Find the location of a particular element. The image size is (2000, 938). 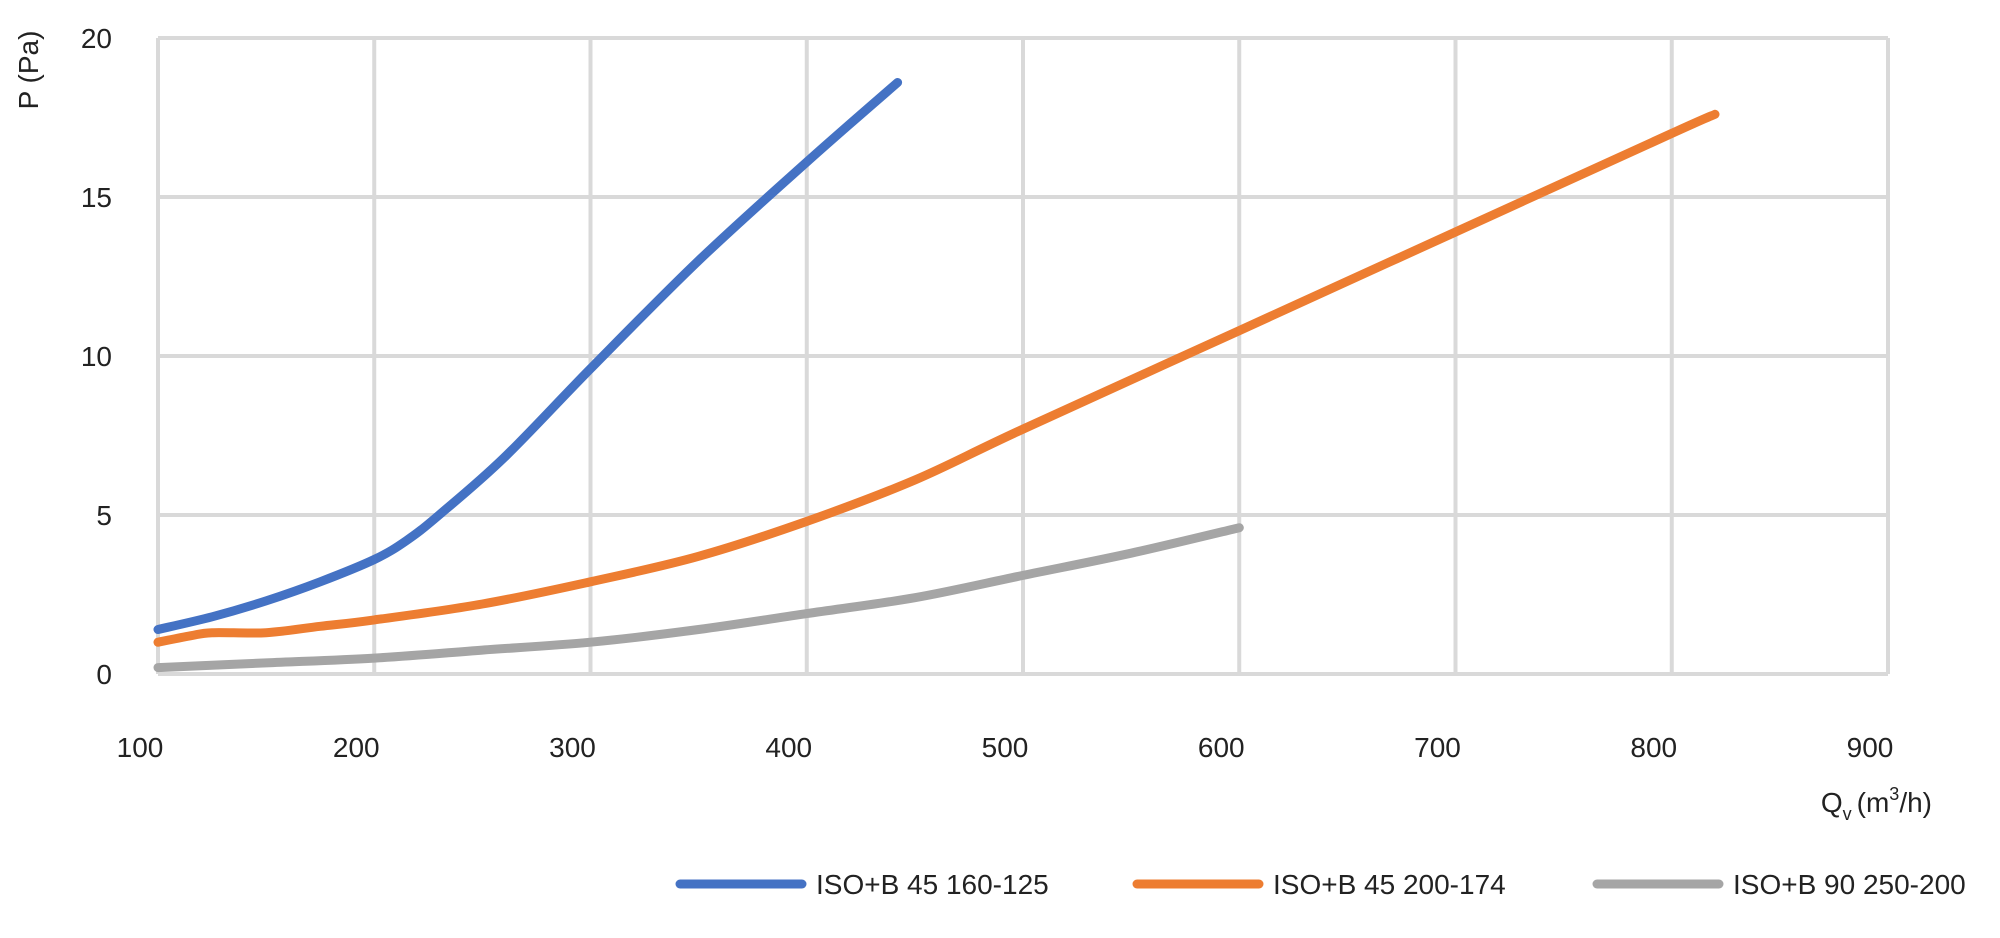

x-tick-label: 700 is located at coordinates (1437, 747).